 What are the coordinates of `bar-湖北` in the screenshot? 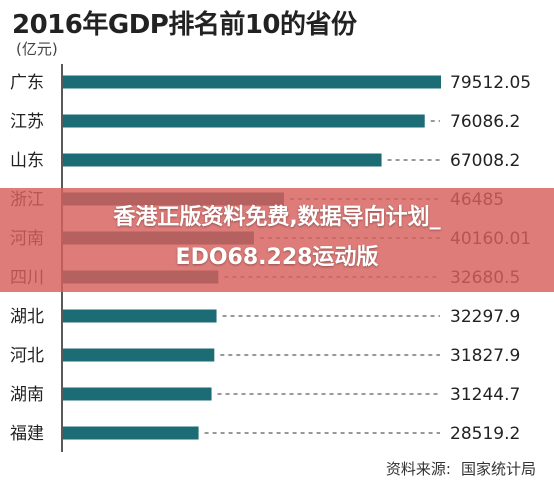 It's located at (140, 316).